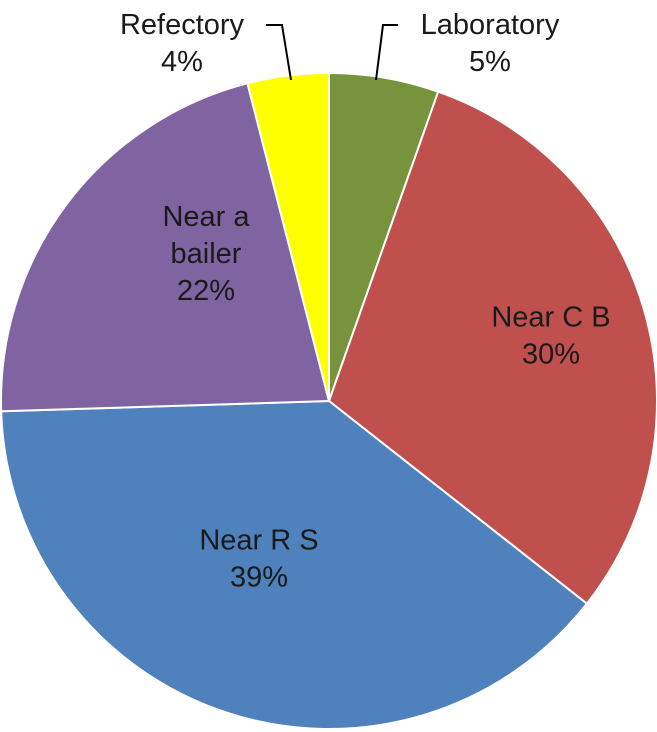 This screenshot has width=657, height=732. Describe the element at coordinates (550, 336) in the screenshot. I see `data-label-near-c-b: Near C B 30%` at that location.